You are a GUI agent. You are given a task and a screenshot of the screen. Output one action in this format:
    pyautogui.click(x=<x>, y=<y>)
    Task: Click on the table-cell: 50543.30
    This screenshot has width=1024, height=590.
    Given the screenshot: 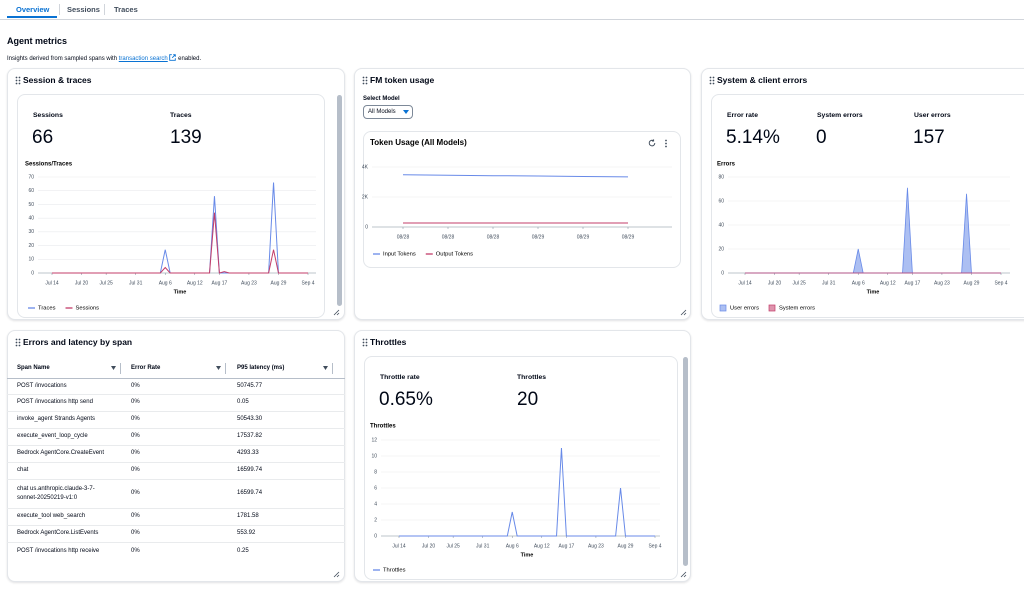 What is the action you would take?
    pyautogui.click(x=250, y=419)
    